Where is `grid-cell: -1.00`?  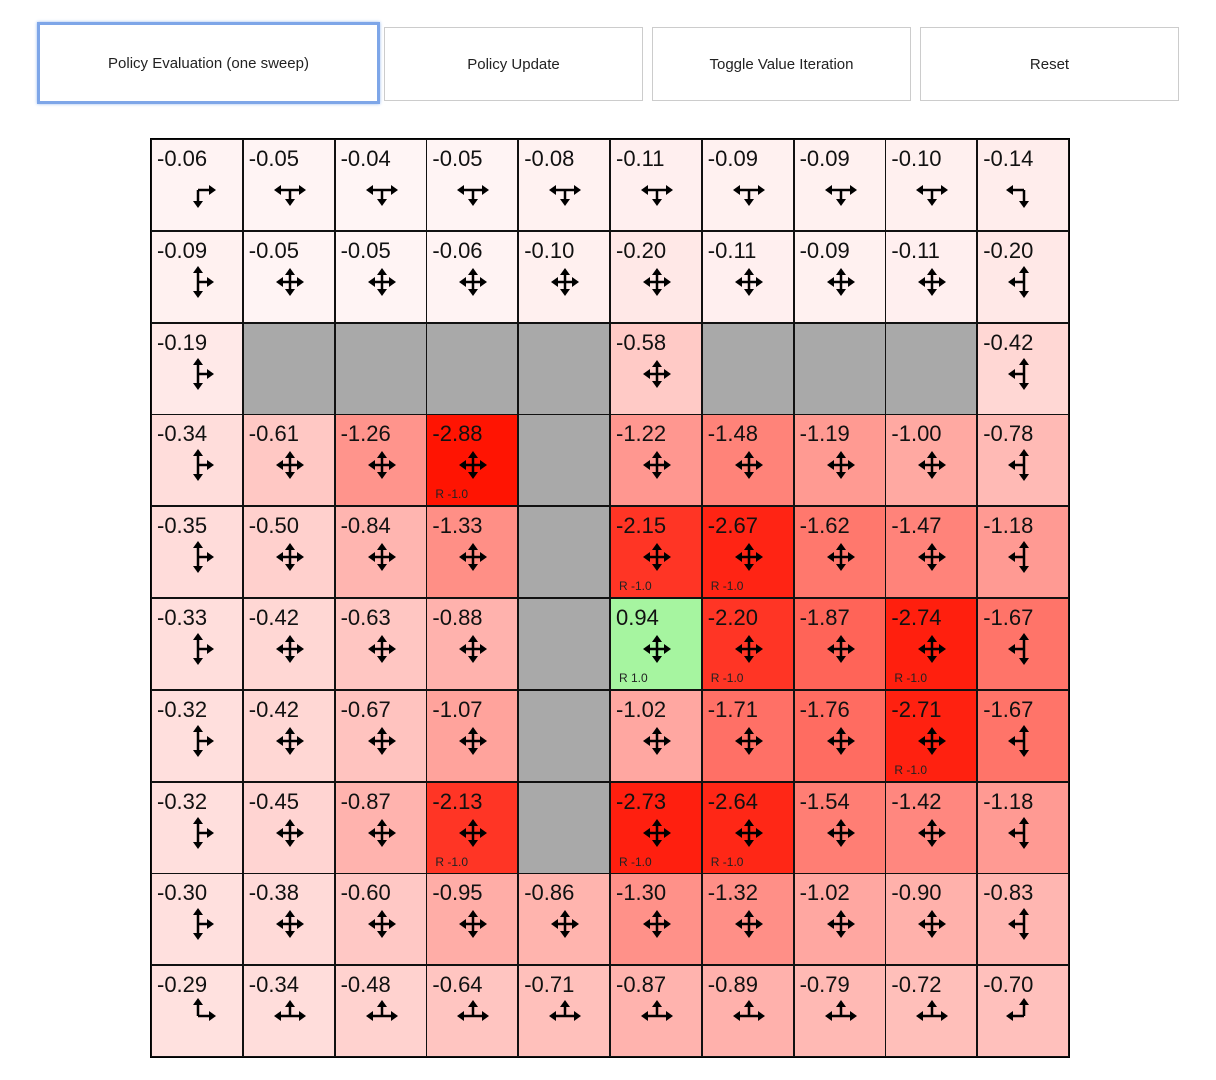 grid-cell: -1.00 is located at coordinates (931, 460).